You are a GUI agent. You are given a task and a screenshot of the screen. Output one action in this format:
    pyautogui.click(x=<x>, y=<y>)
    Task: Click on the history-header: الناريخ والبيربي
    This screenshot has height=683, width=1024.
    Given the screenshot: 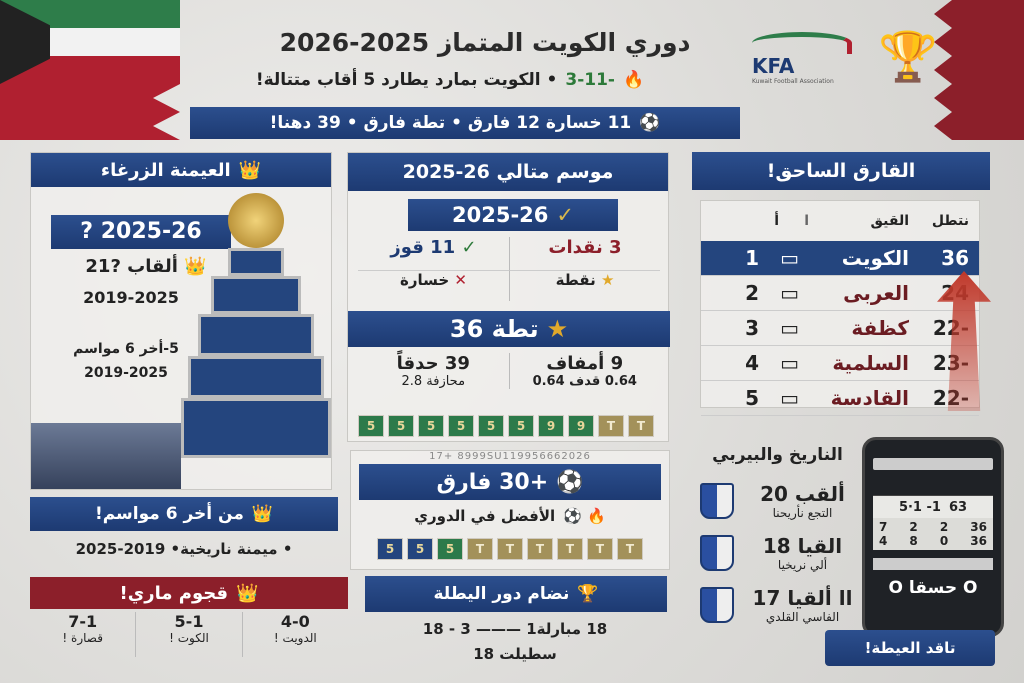 What is the action you would take?
    pyautogui.click(x=777, y=455)
    